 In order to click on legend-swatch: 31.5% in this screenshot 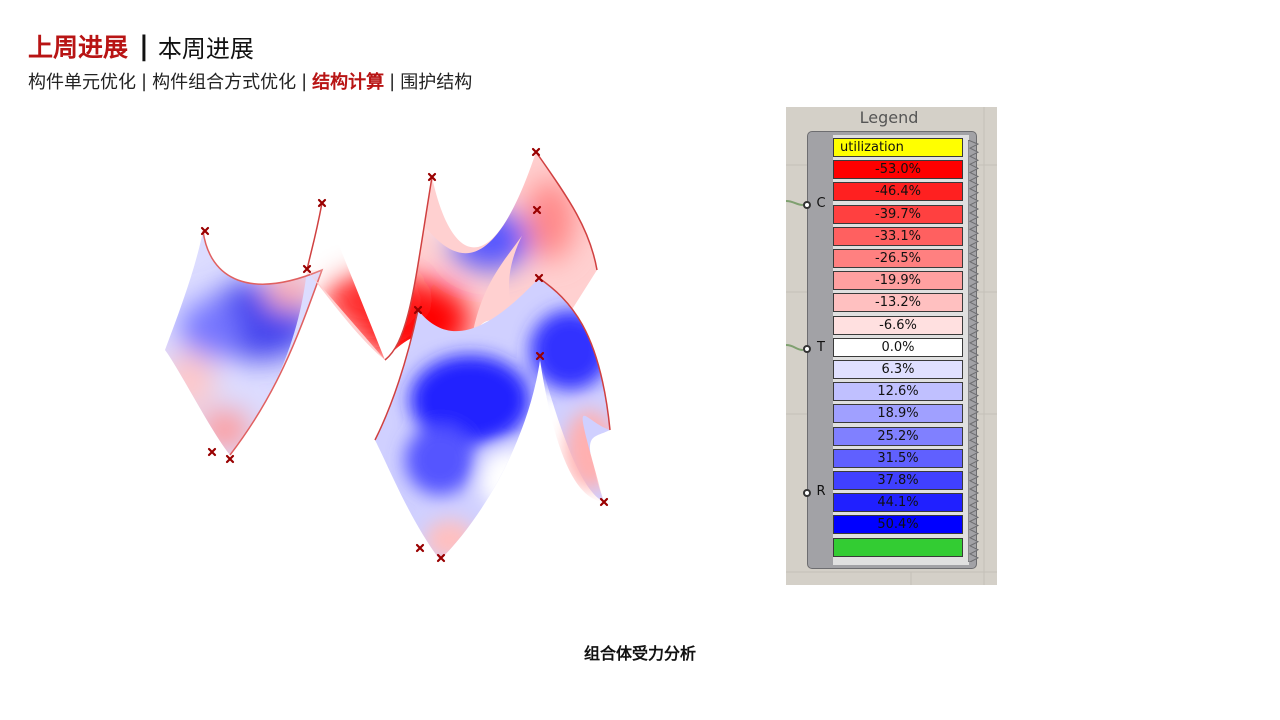, I will do `click(898, 458)`.